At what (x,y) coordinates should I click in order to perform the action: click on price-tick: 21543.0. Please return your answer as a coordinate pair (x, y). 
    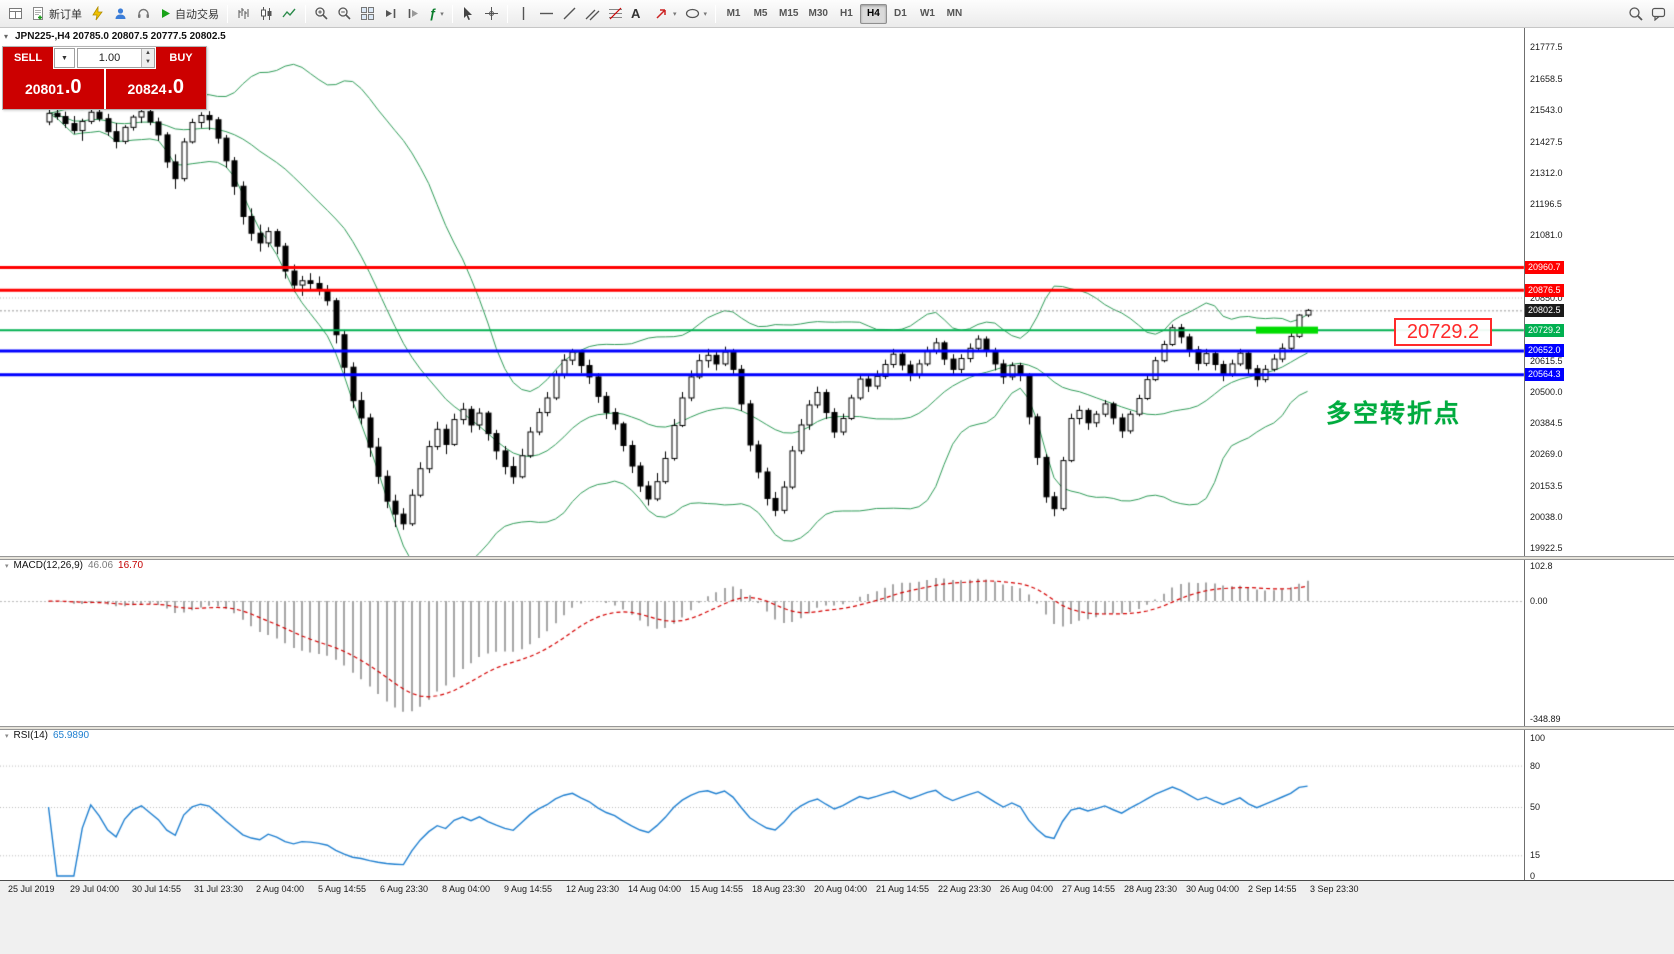
    Looking at the image, I should click on (1546, 110).